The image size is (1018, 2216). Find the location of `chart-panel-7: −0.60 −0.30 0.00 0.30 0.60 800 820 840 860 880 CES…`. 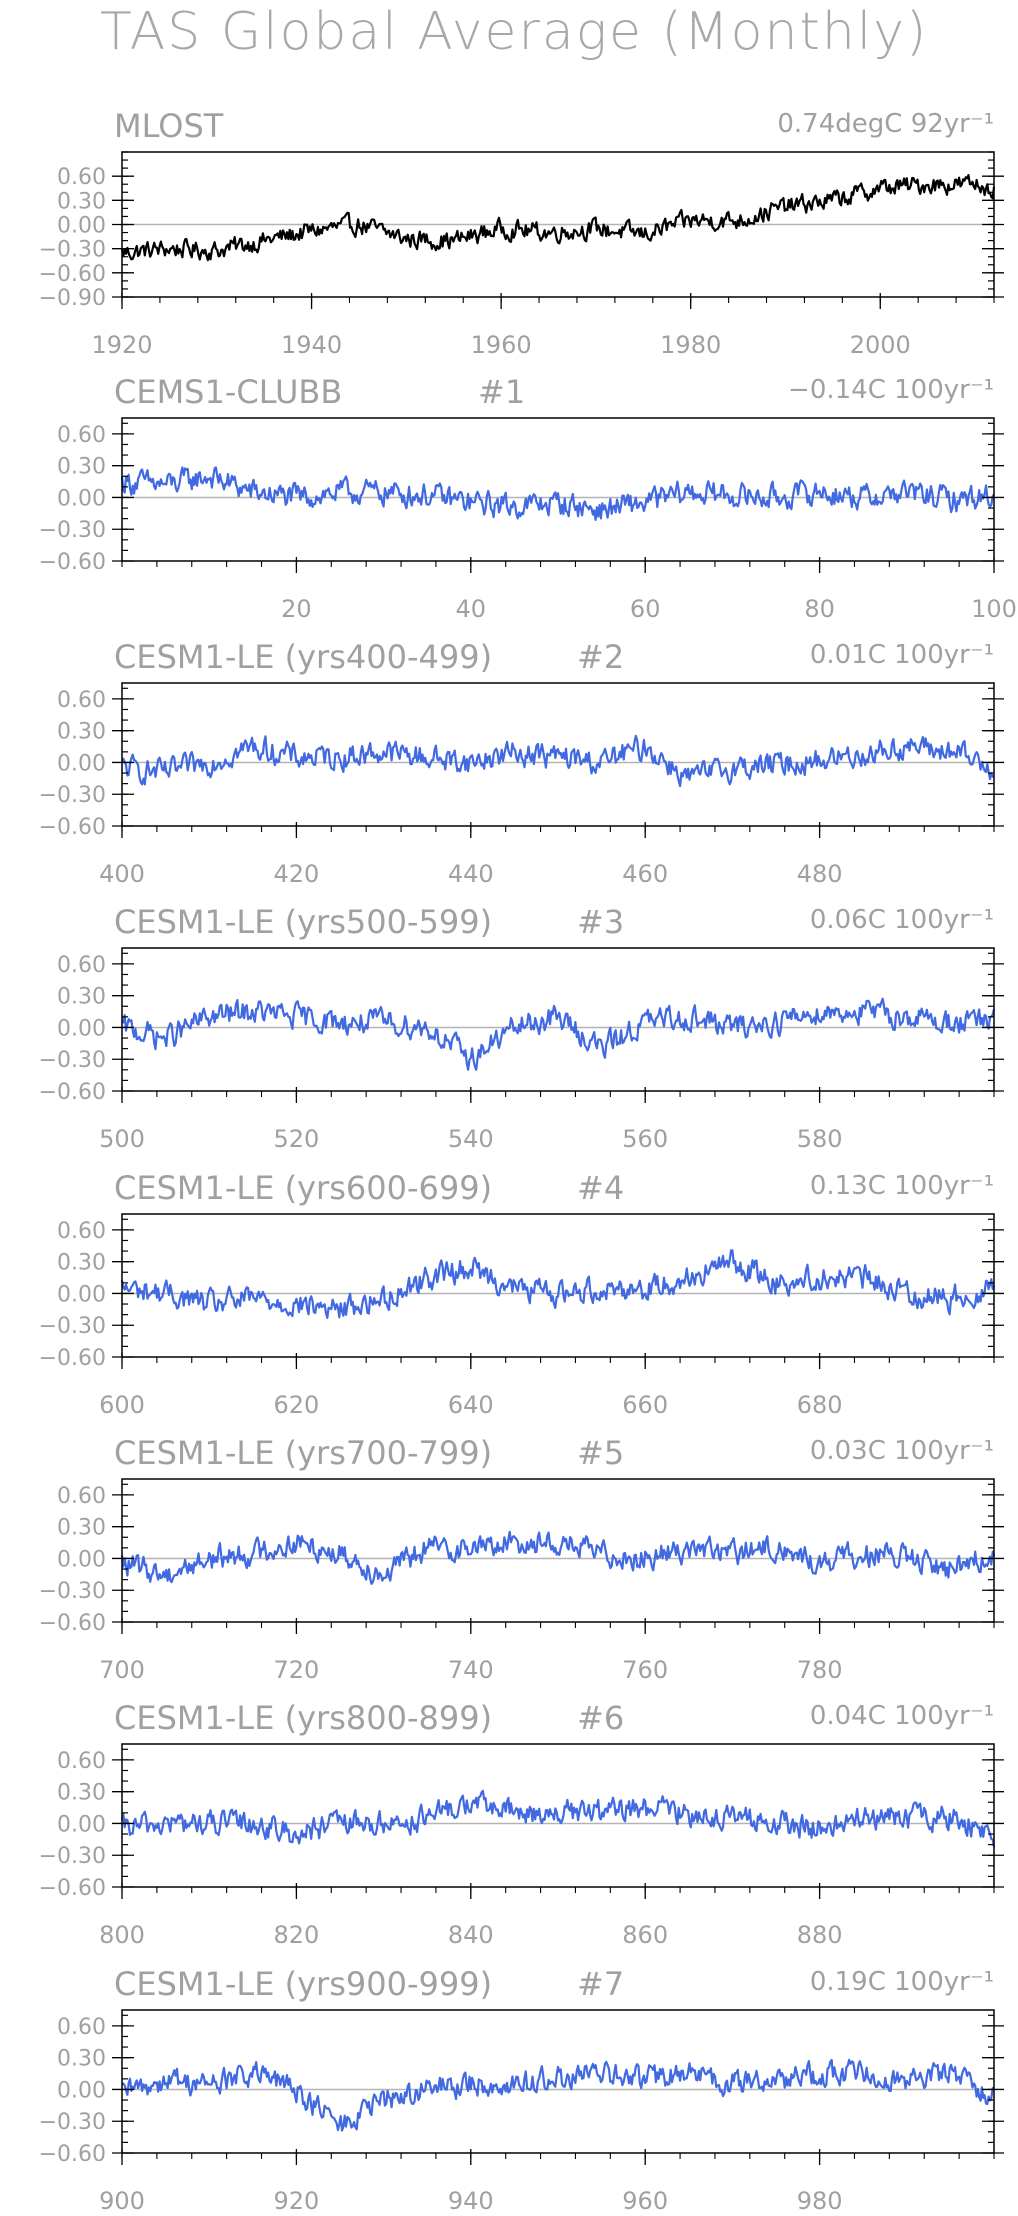

chart-panel-7: −0.60 −0.30 0.00 0.30 0.60 800 820 840 860 880 CES… is located at coordinates (521, 1824).